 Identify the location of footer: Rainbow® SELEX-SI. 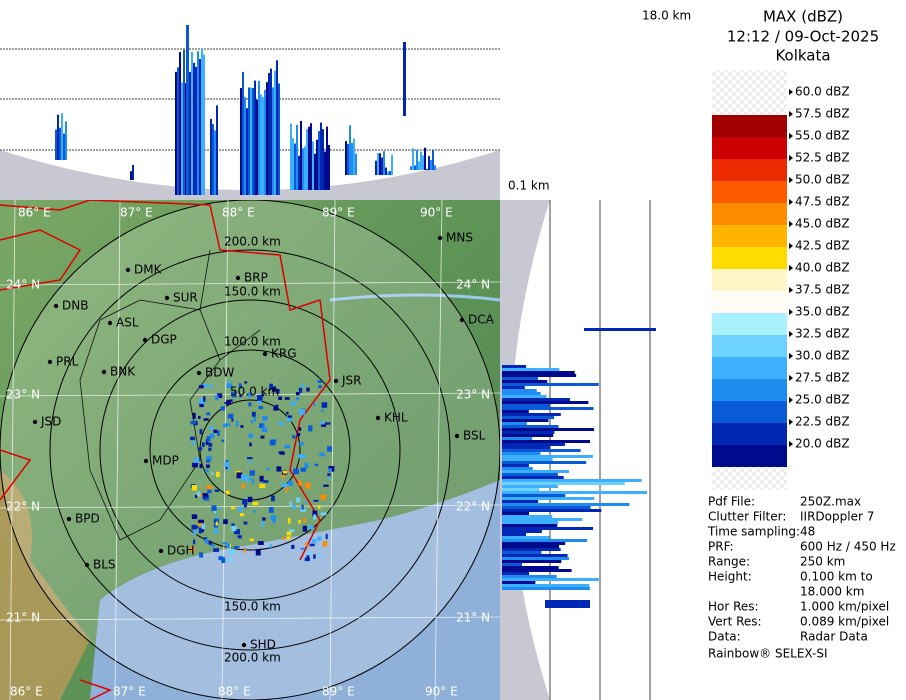
(768, 654).